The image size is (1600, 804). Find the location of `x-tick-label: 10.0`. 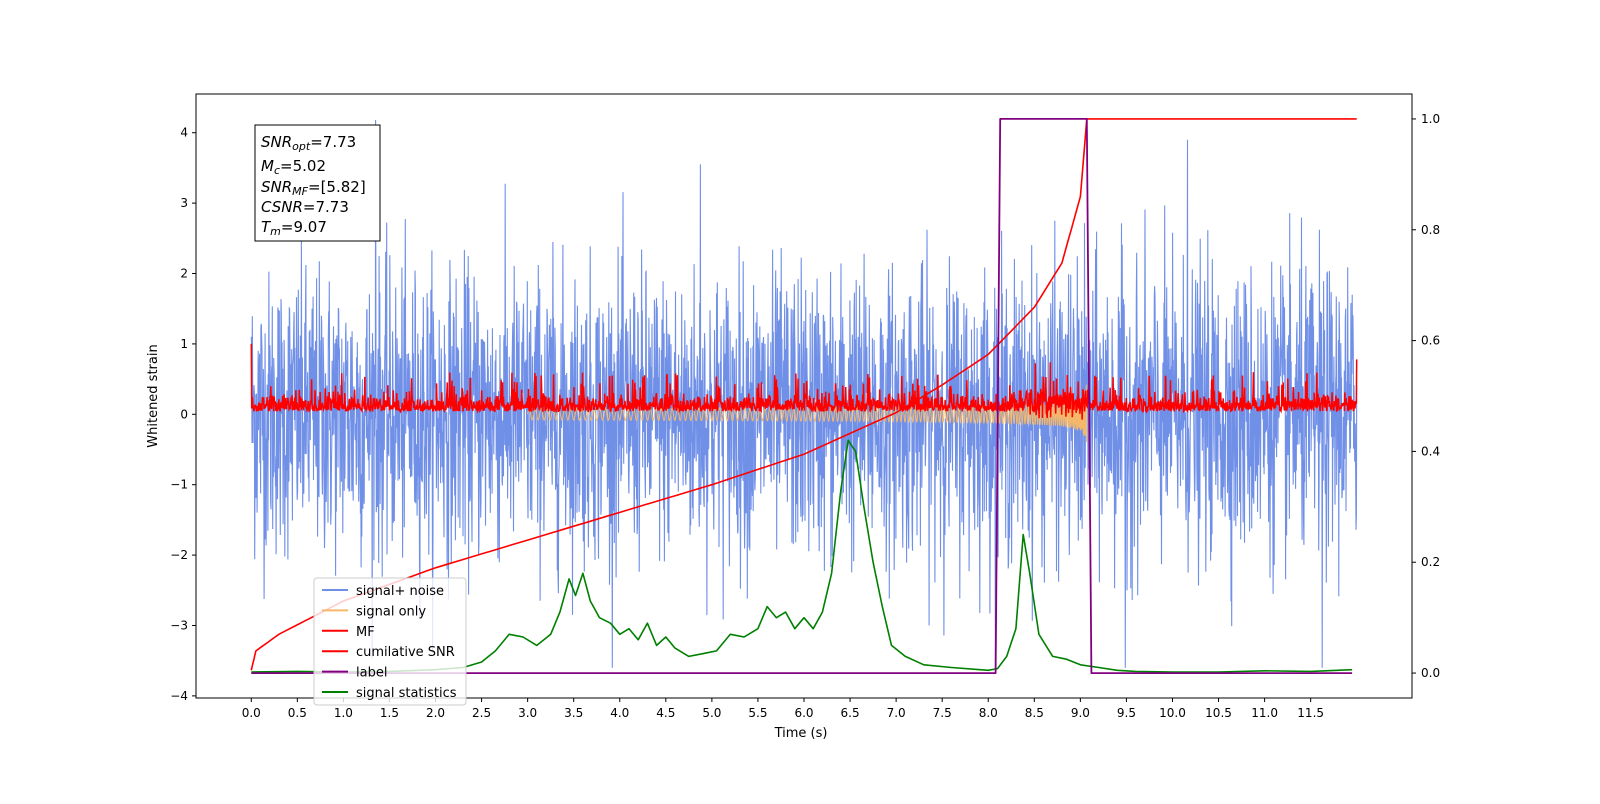

x-tick-label: 10.0 is located at coordinates (1172, 713).